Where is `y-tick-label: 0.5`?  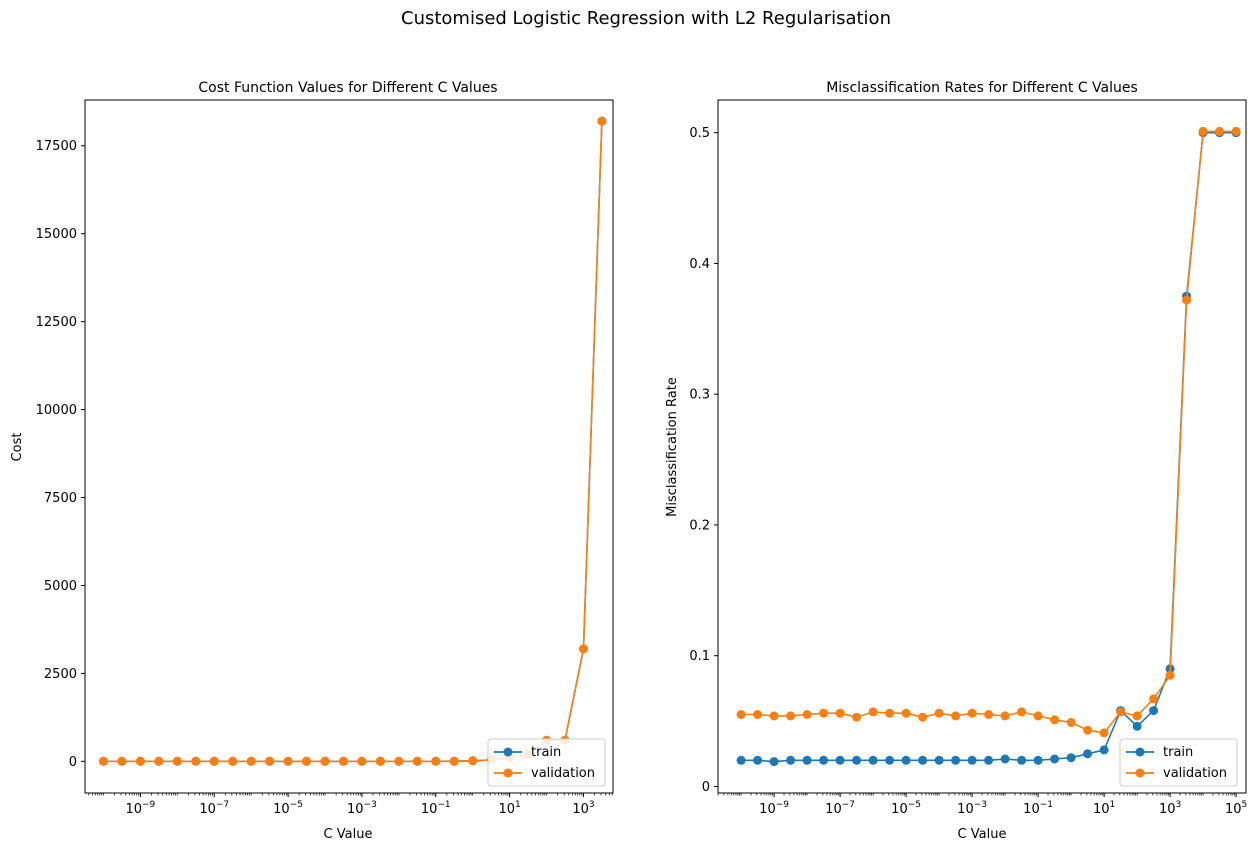 y-tick-label: 0.5 is located at coordinates (699, 133).